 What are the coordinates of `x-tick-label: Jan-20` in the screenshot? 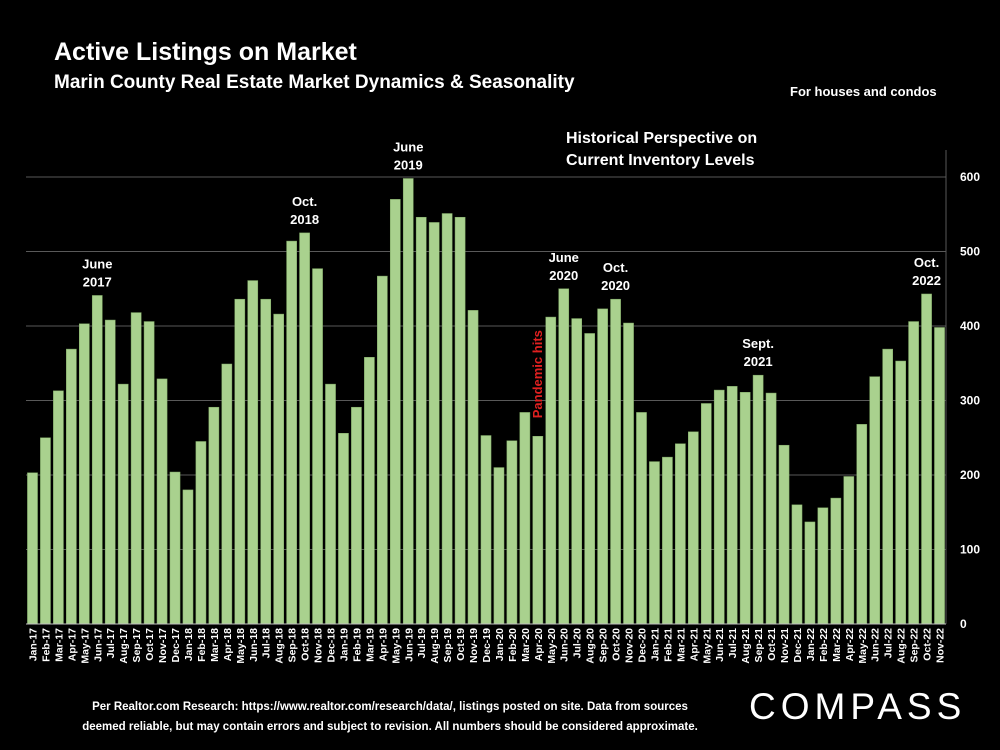 It's located at (500, 644).